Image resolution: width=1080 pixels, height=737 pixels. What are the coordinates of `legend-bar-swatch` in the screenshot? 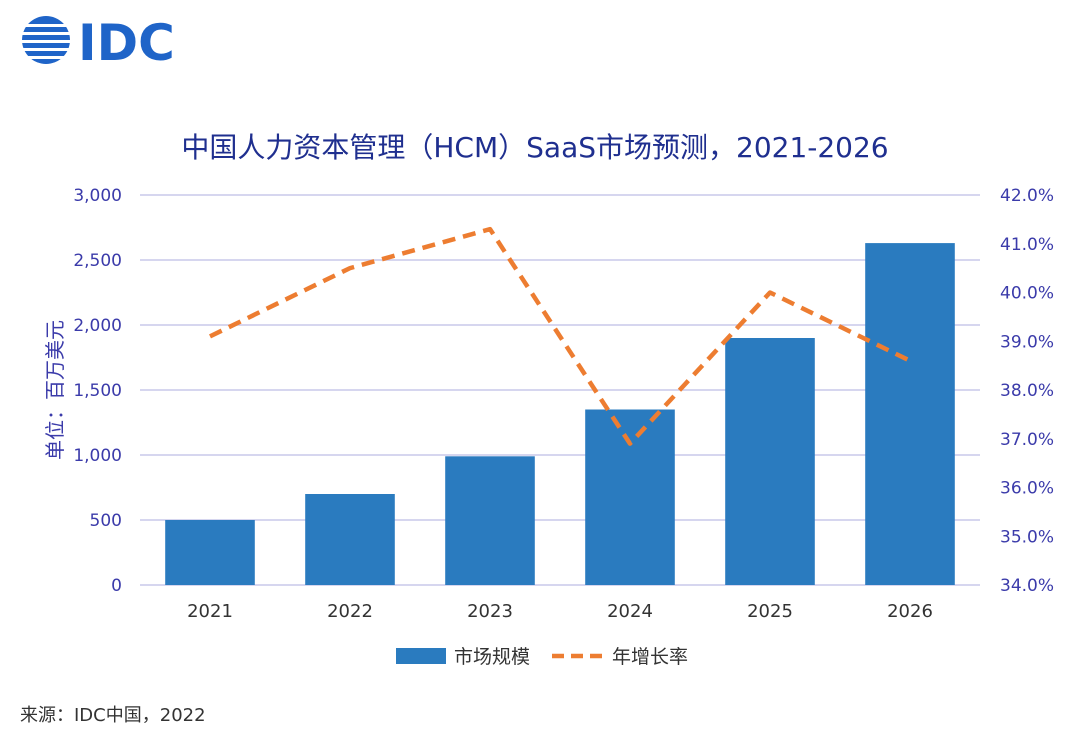 It's located at (421, 656).